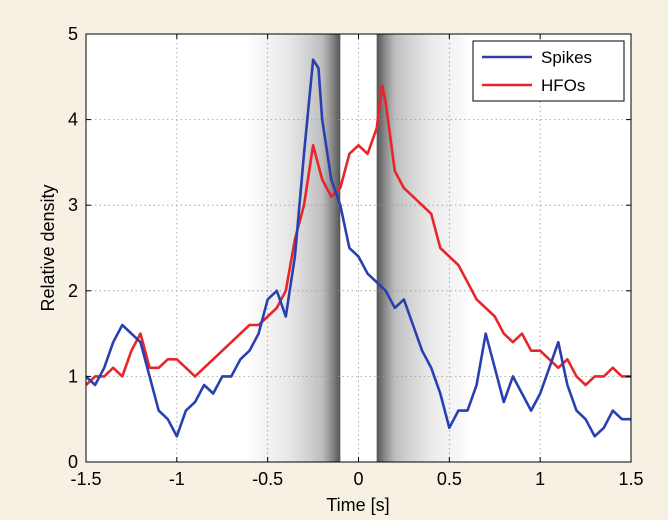  I want to click on x-tick-label: 0.5, so click(449, 479).